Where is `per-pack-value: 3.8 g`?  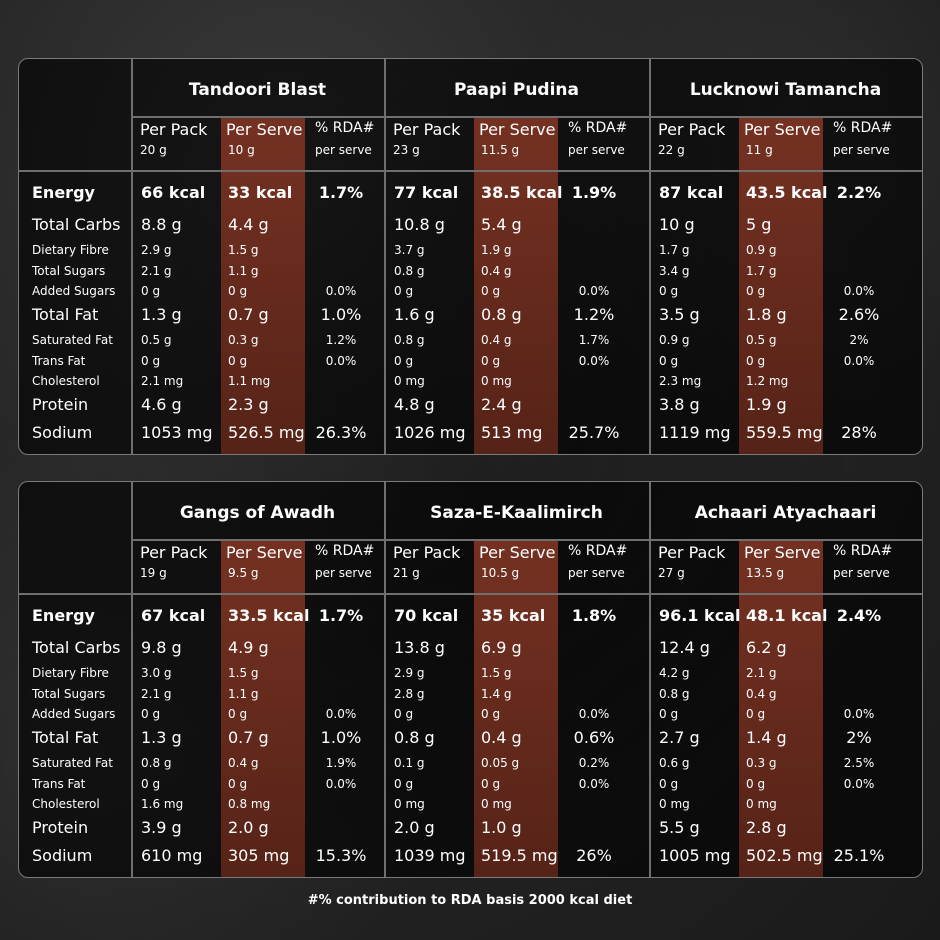 per-pack-value: 3.8 g is located at coordinates (679, 404).